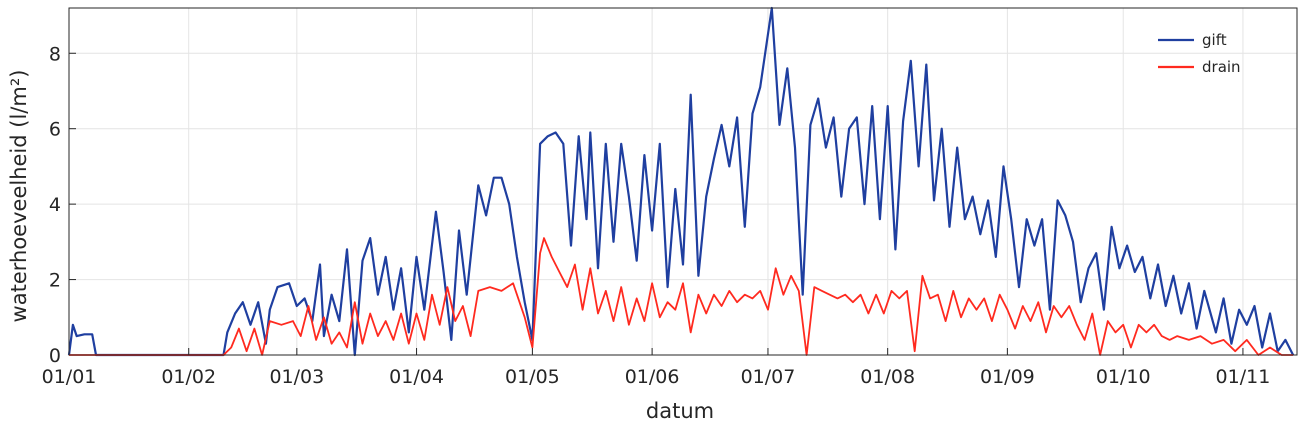 Image resolution: width=1305 pixels, height=426 pixels. What do you see at coordinates (1221, 67) in the screenshot?
I see `legend-label-drain: drain` at bounding box center [1221, 67].